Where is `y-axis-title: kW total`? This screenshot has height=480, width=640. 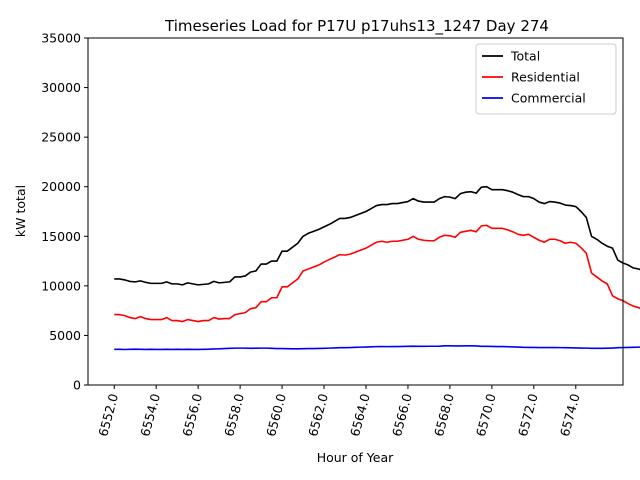
y-axis-title: kW total is located at coordinates (20, 211).